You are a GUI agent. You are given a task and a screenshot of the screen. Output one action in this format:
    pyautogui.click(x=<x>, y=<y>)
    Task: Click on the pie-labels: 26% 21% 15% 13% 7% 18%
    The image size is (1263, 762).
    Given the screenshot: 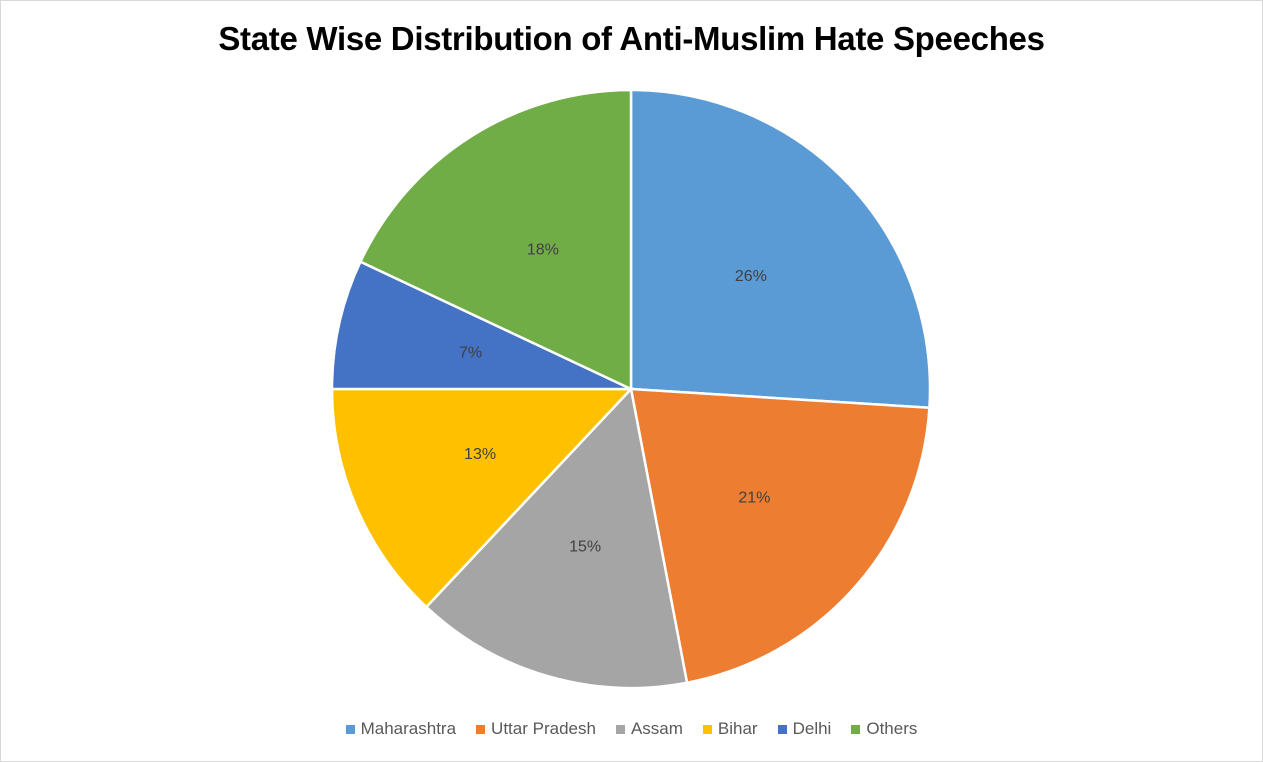 What is the action you would take?
    pyautogui.click(x=614, y=399)
    